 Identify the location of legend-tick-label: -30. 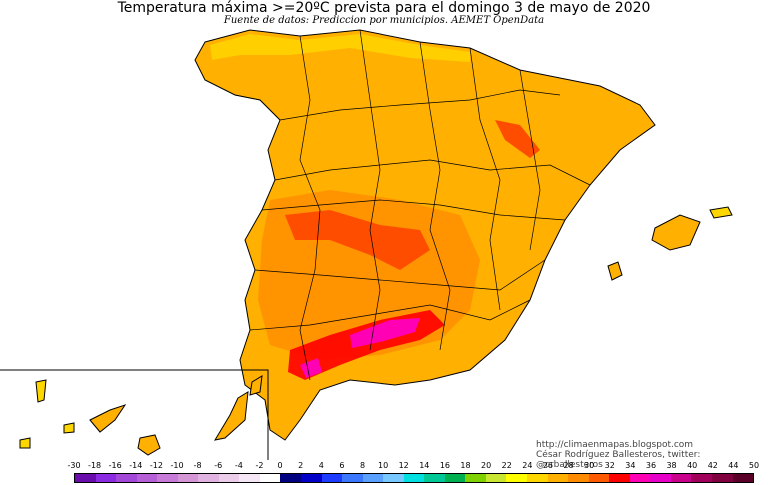
(74, 465).